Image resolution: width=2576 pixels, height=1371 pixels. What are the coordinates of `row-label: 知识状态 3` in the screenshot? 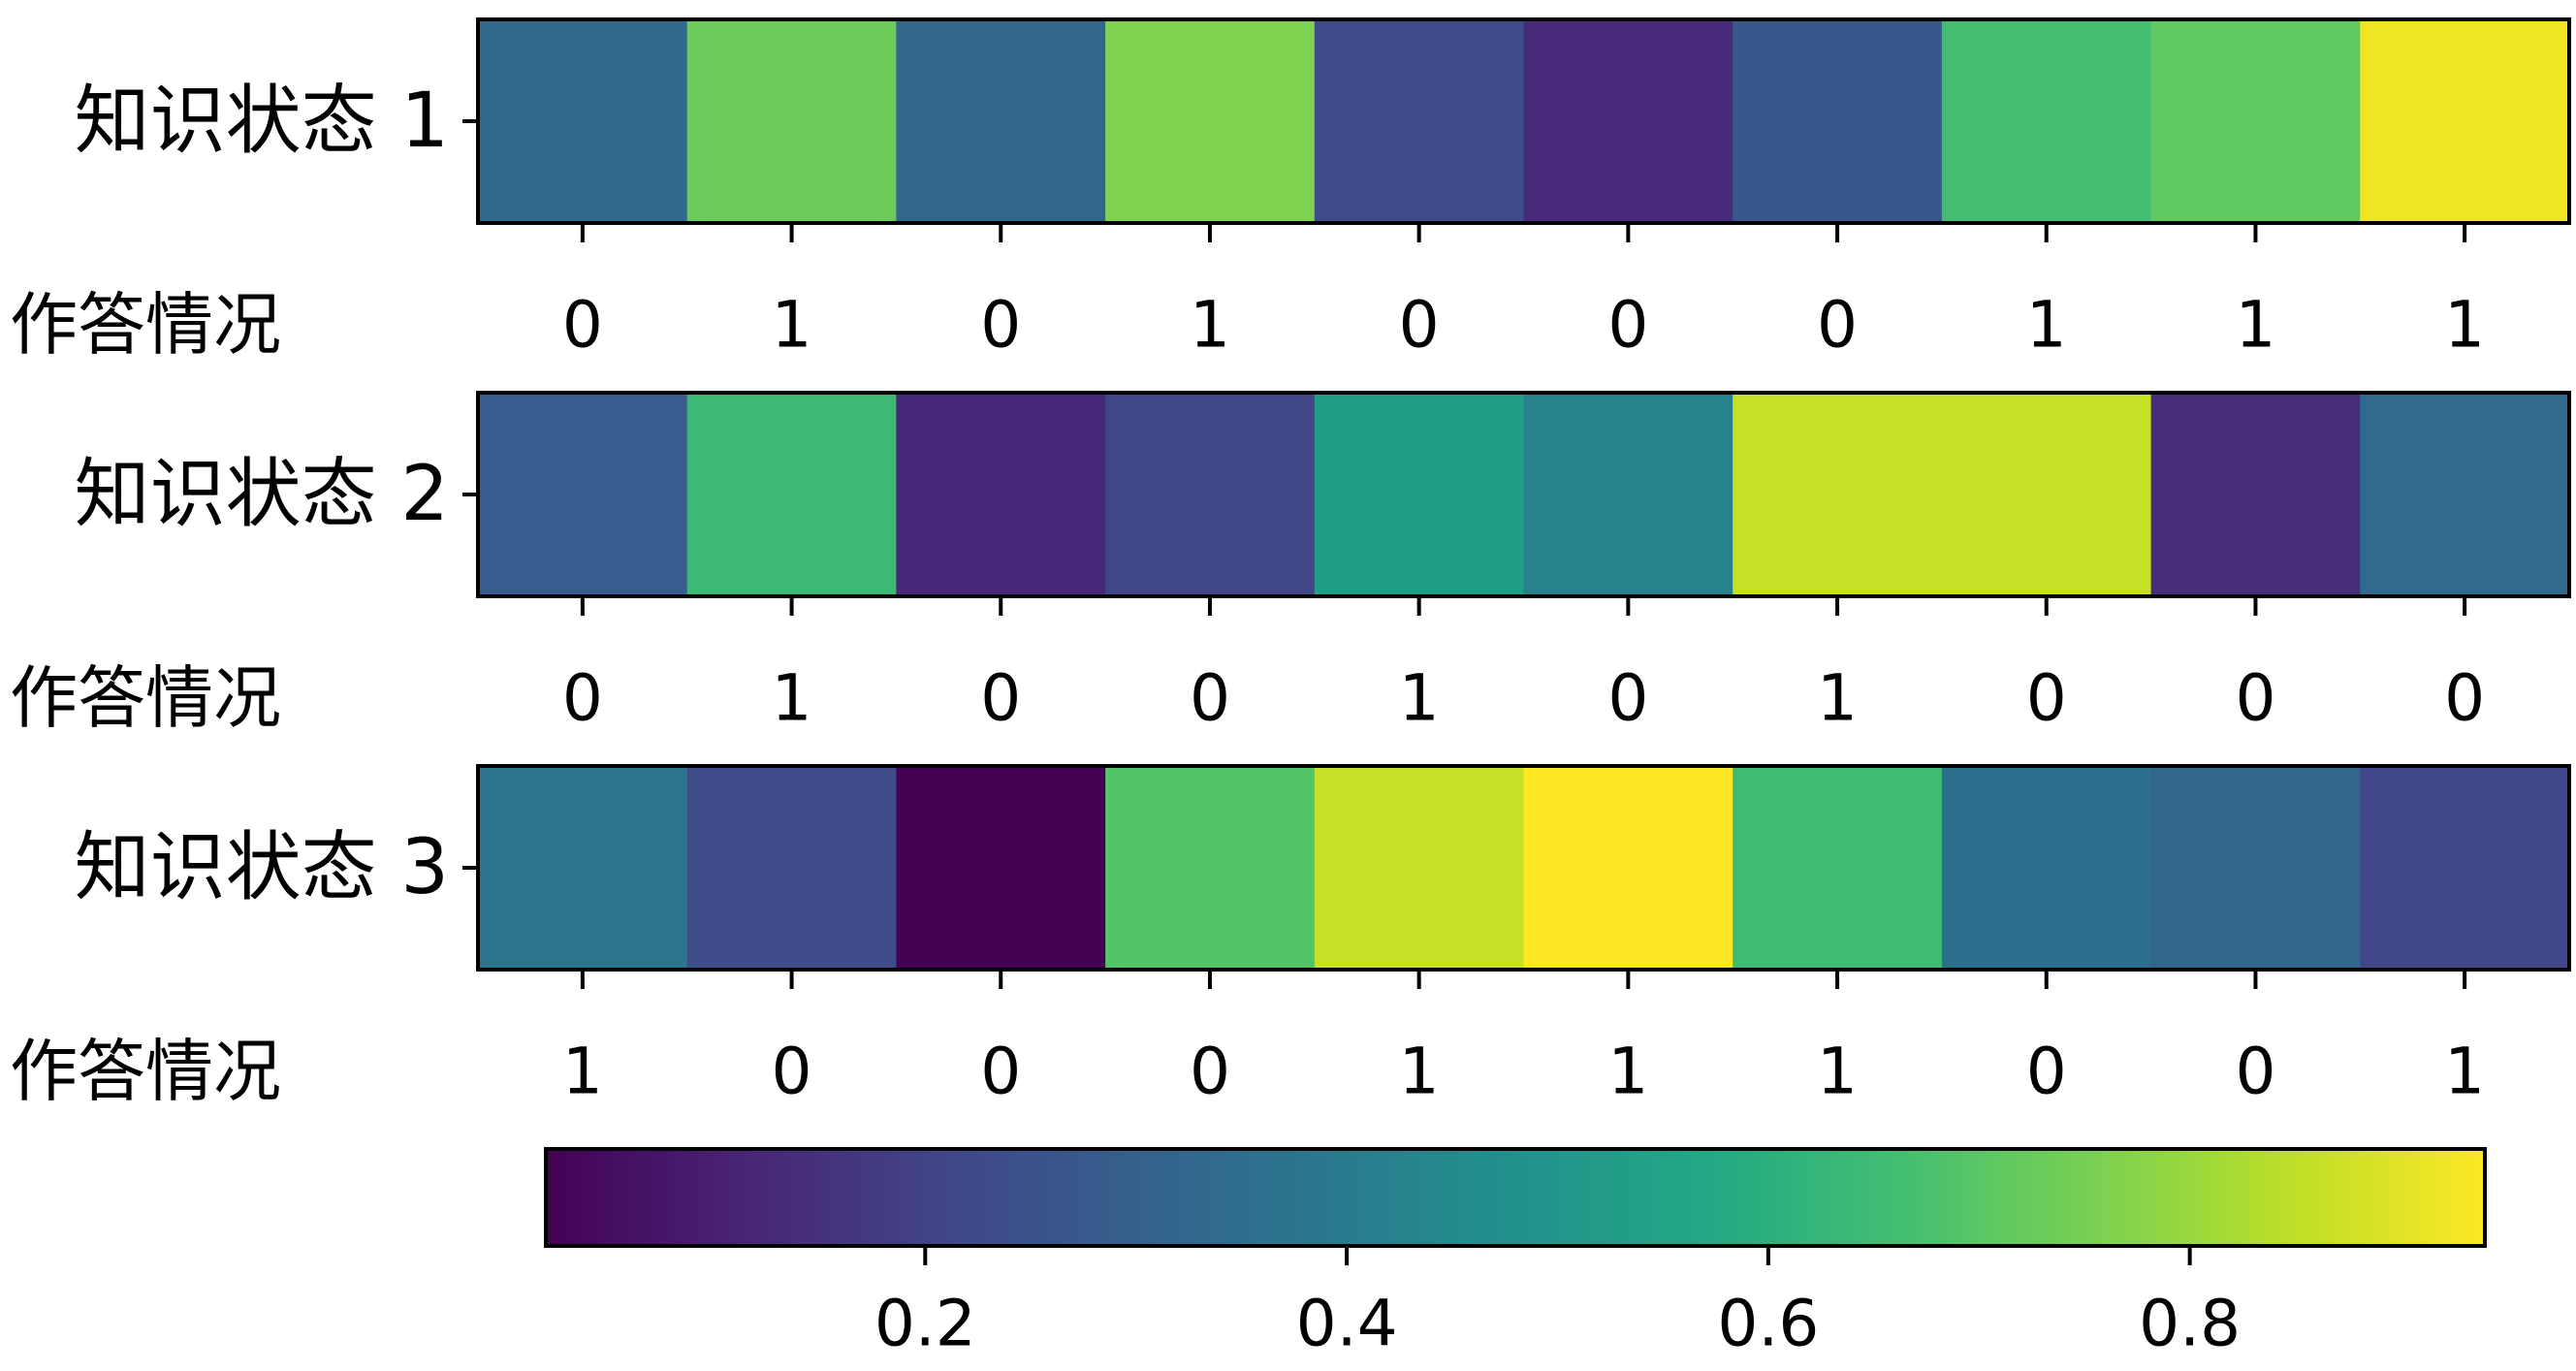 It's located at (262, 867).